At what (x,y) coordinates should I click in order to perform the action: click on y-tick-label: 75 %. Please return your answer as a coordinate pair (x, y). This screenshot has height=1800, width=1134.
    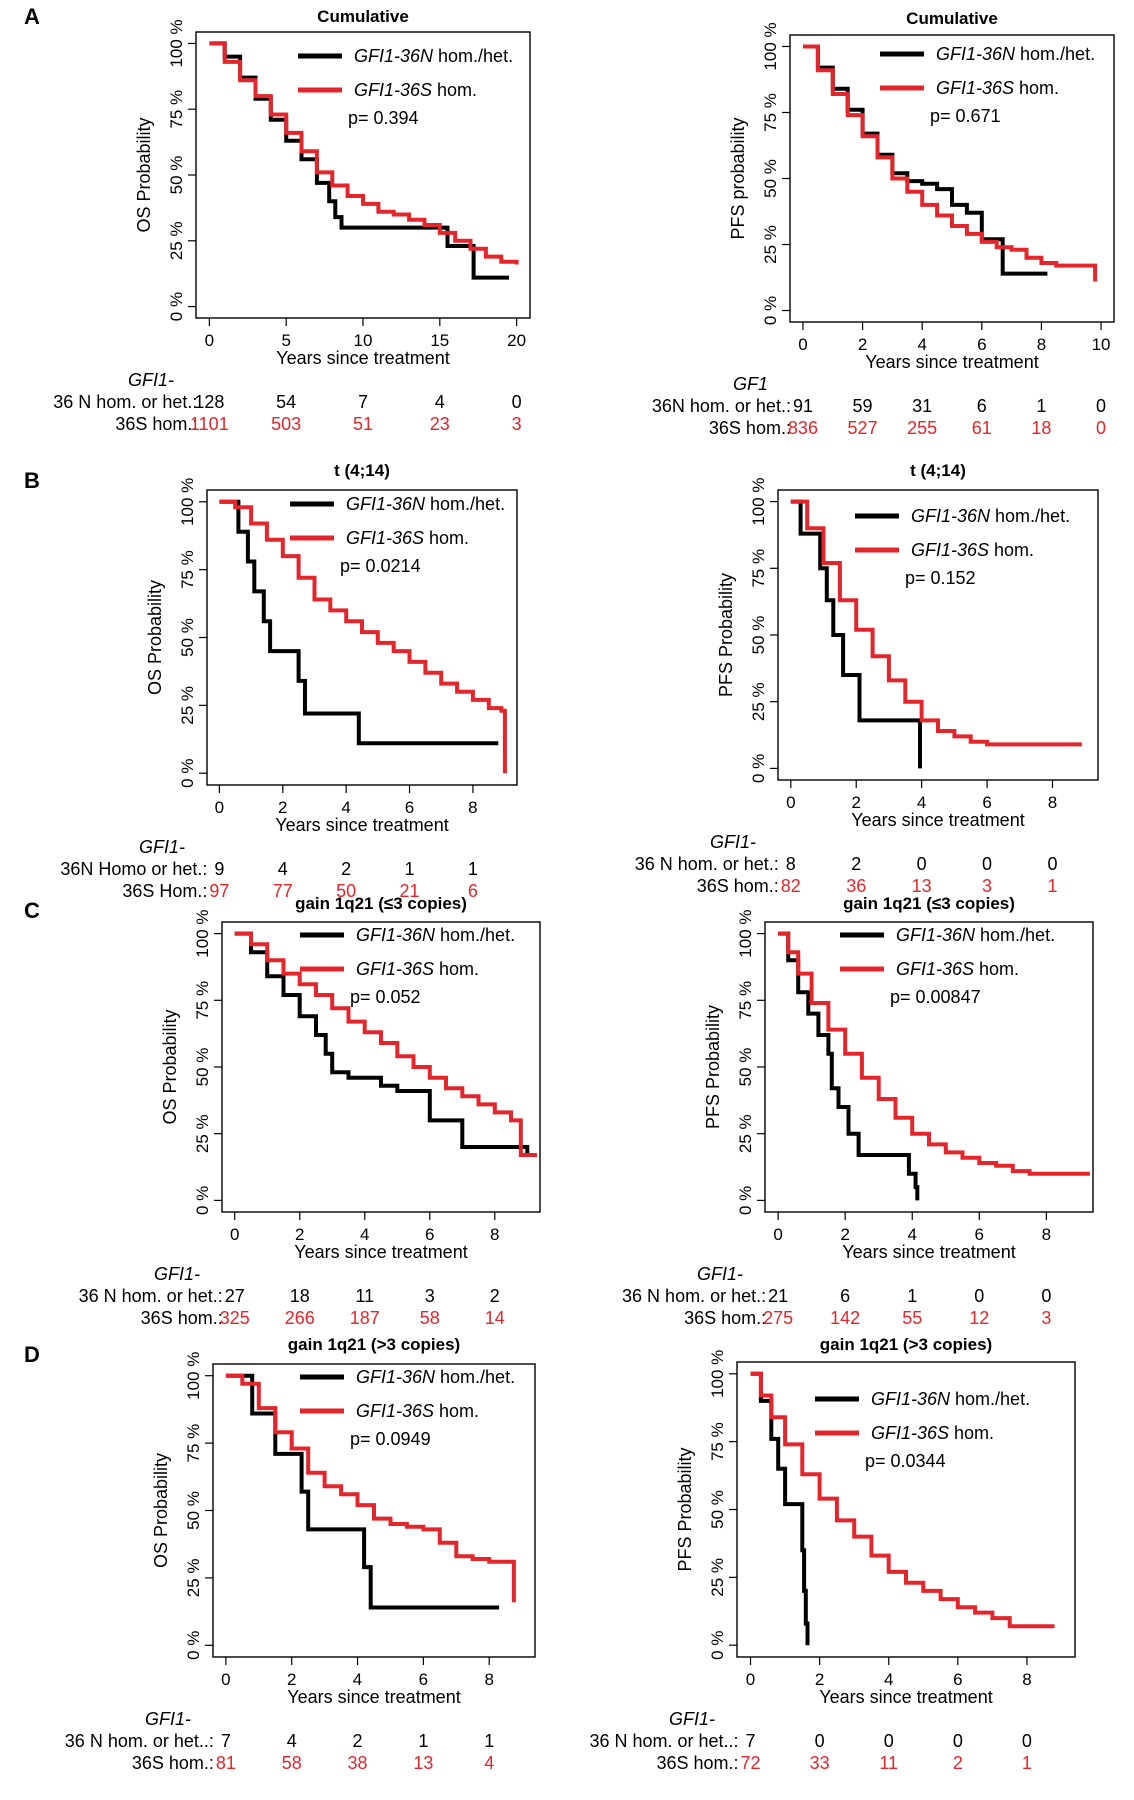
    Looking at the image, I should click on (187, 569).